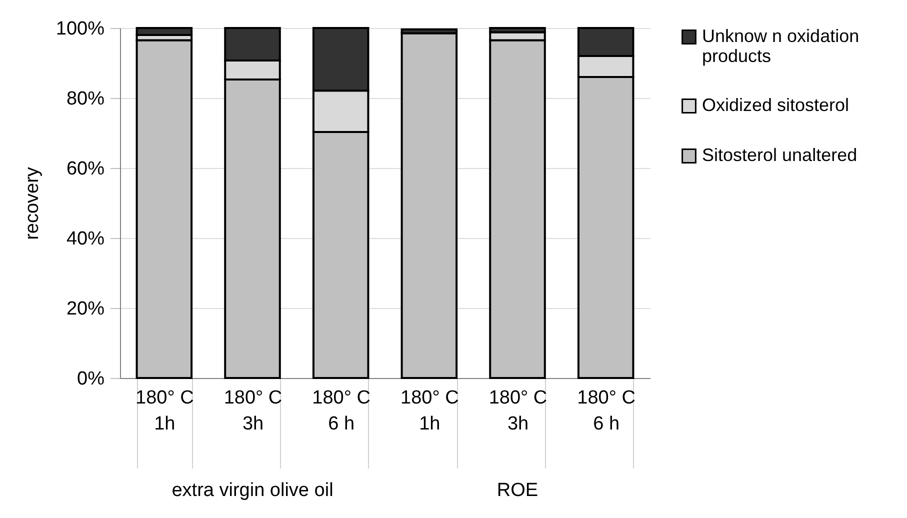 This screenshot has width=907, height=518. Describe the element at coordinates (780, 155) in the screenshot. I see `legend-label: Sitosterol unaltered` at that location.